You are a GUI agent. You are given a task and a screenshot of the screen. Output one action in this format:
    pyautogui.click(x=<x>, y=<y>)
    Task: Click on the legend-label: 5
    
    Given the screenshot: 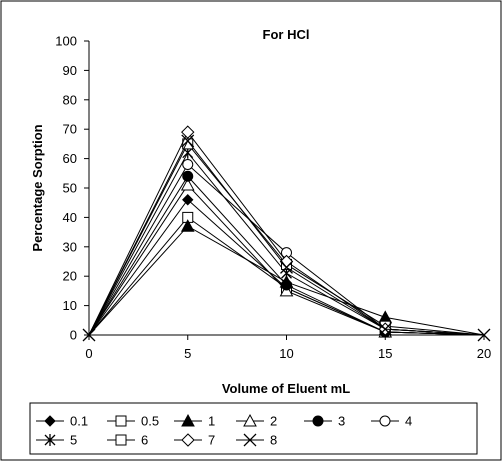 What is the action you would take?
    pyautogui.click(x=73, y=440)
    